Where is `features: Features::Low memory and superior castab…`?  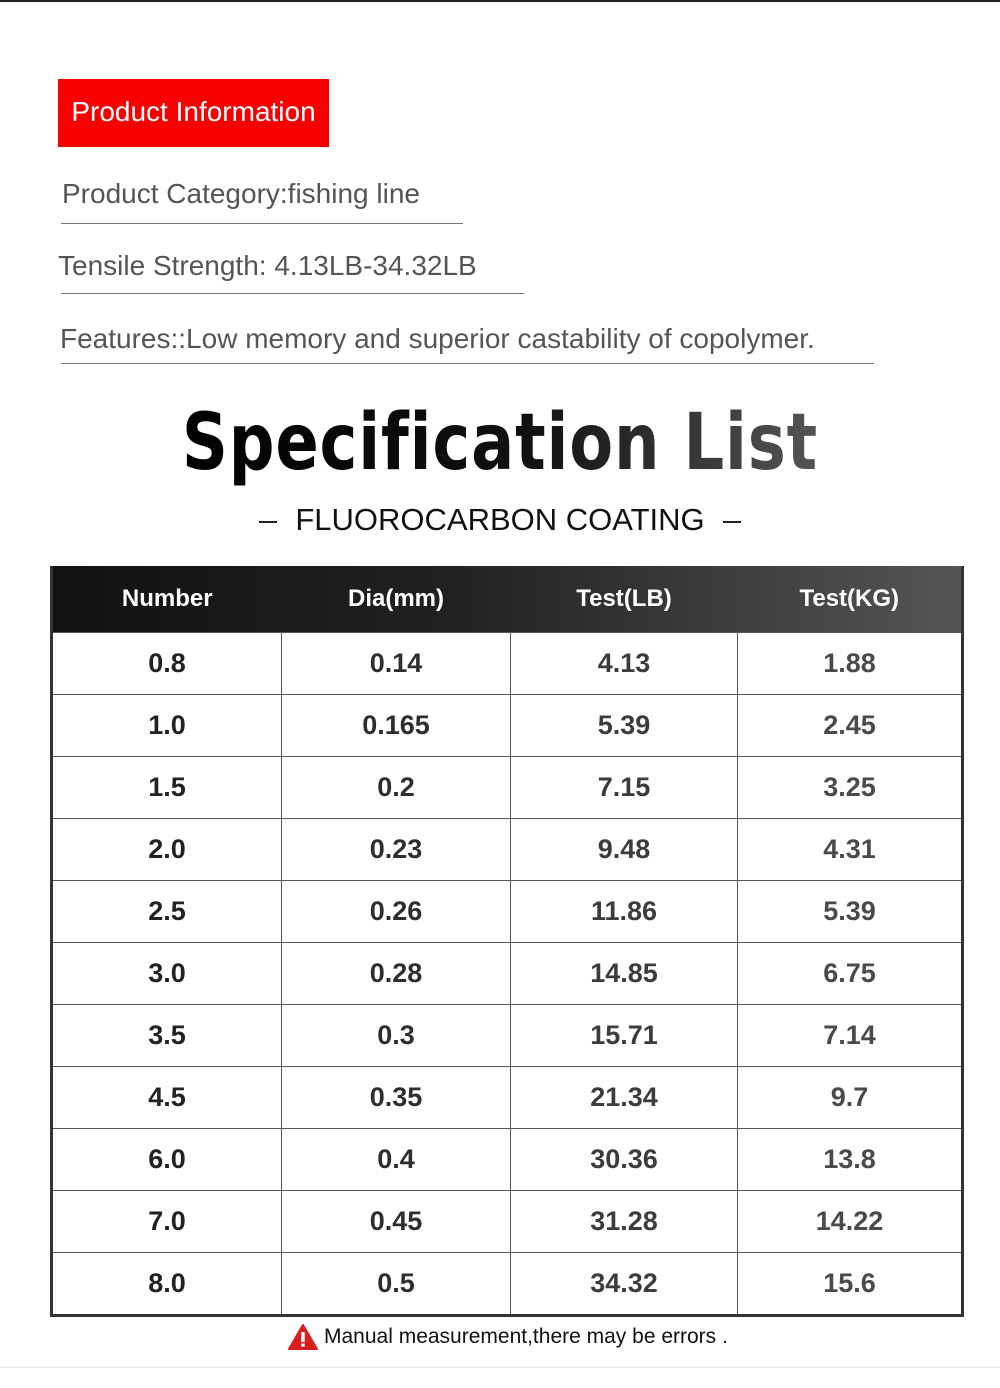 features: Features::Low memory and superior castab… is located at coordinates (437, 338).